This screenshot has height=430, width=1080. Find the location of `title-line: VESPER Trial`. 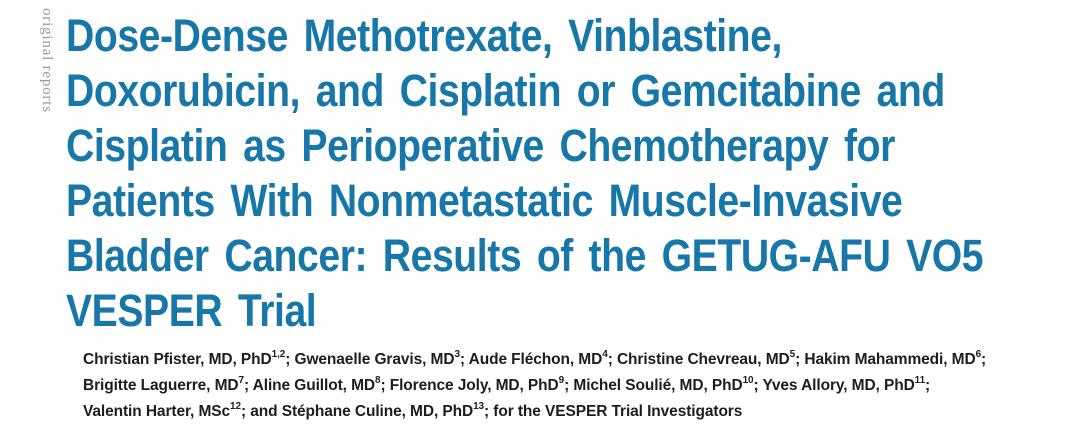

title-line: VESPER Trial is located at coordinates (191, 310).